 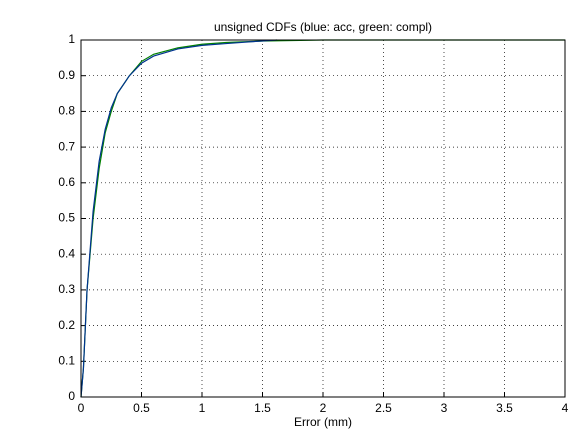 What do you see at coordinates (66, 325) in the screenshot?
I see `y-tick-label: 0.2` at bounding box center [66, 325].